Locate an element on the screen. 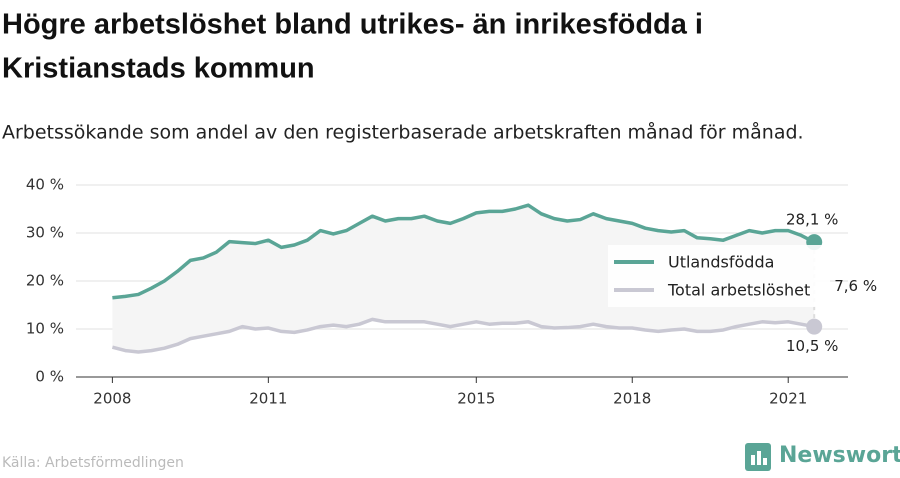  y-tick-label: 10 % is located at coordinates (45, 329).